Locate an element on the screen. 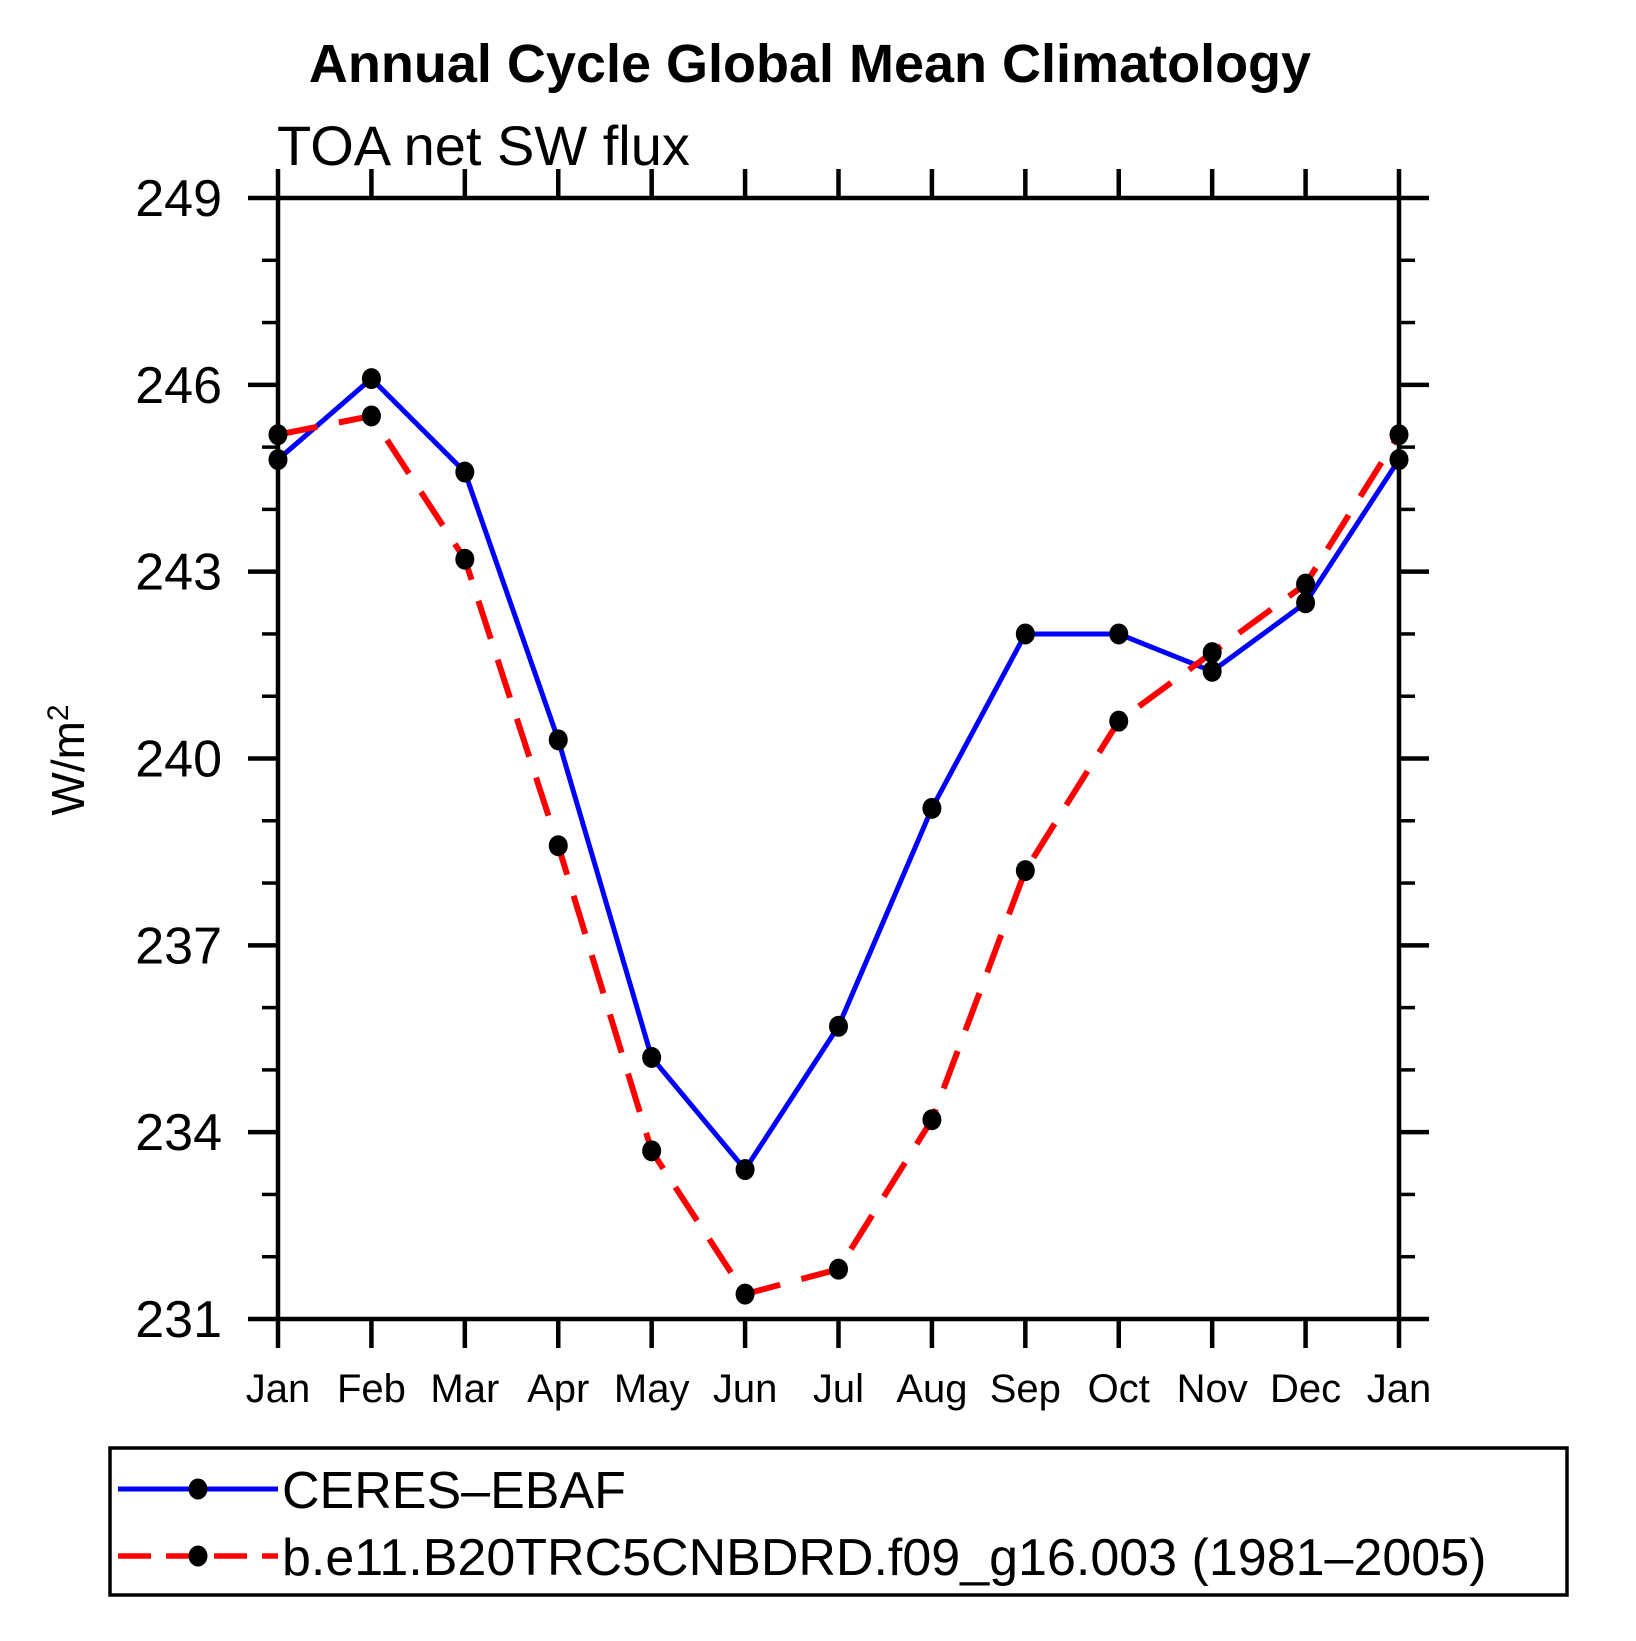  x-tick-label: Aug is located at coordinates (931, 1389).